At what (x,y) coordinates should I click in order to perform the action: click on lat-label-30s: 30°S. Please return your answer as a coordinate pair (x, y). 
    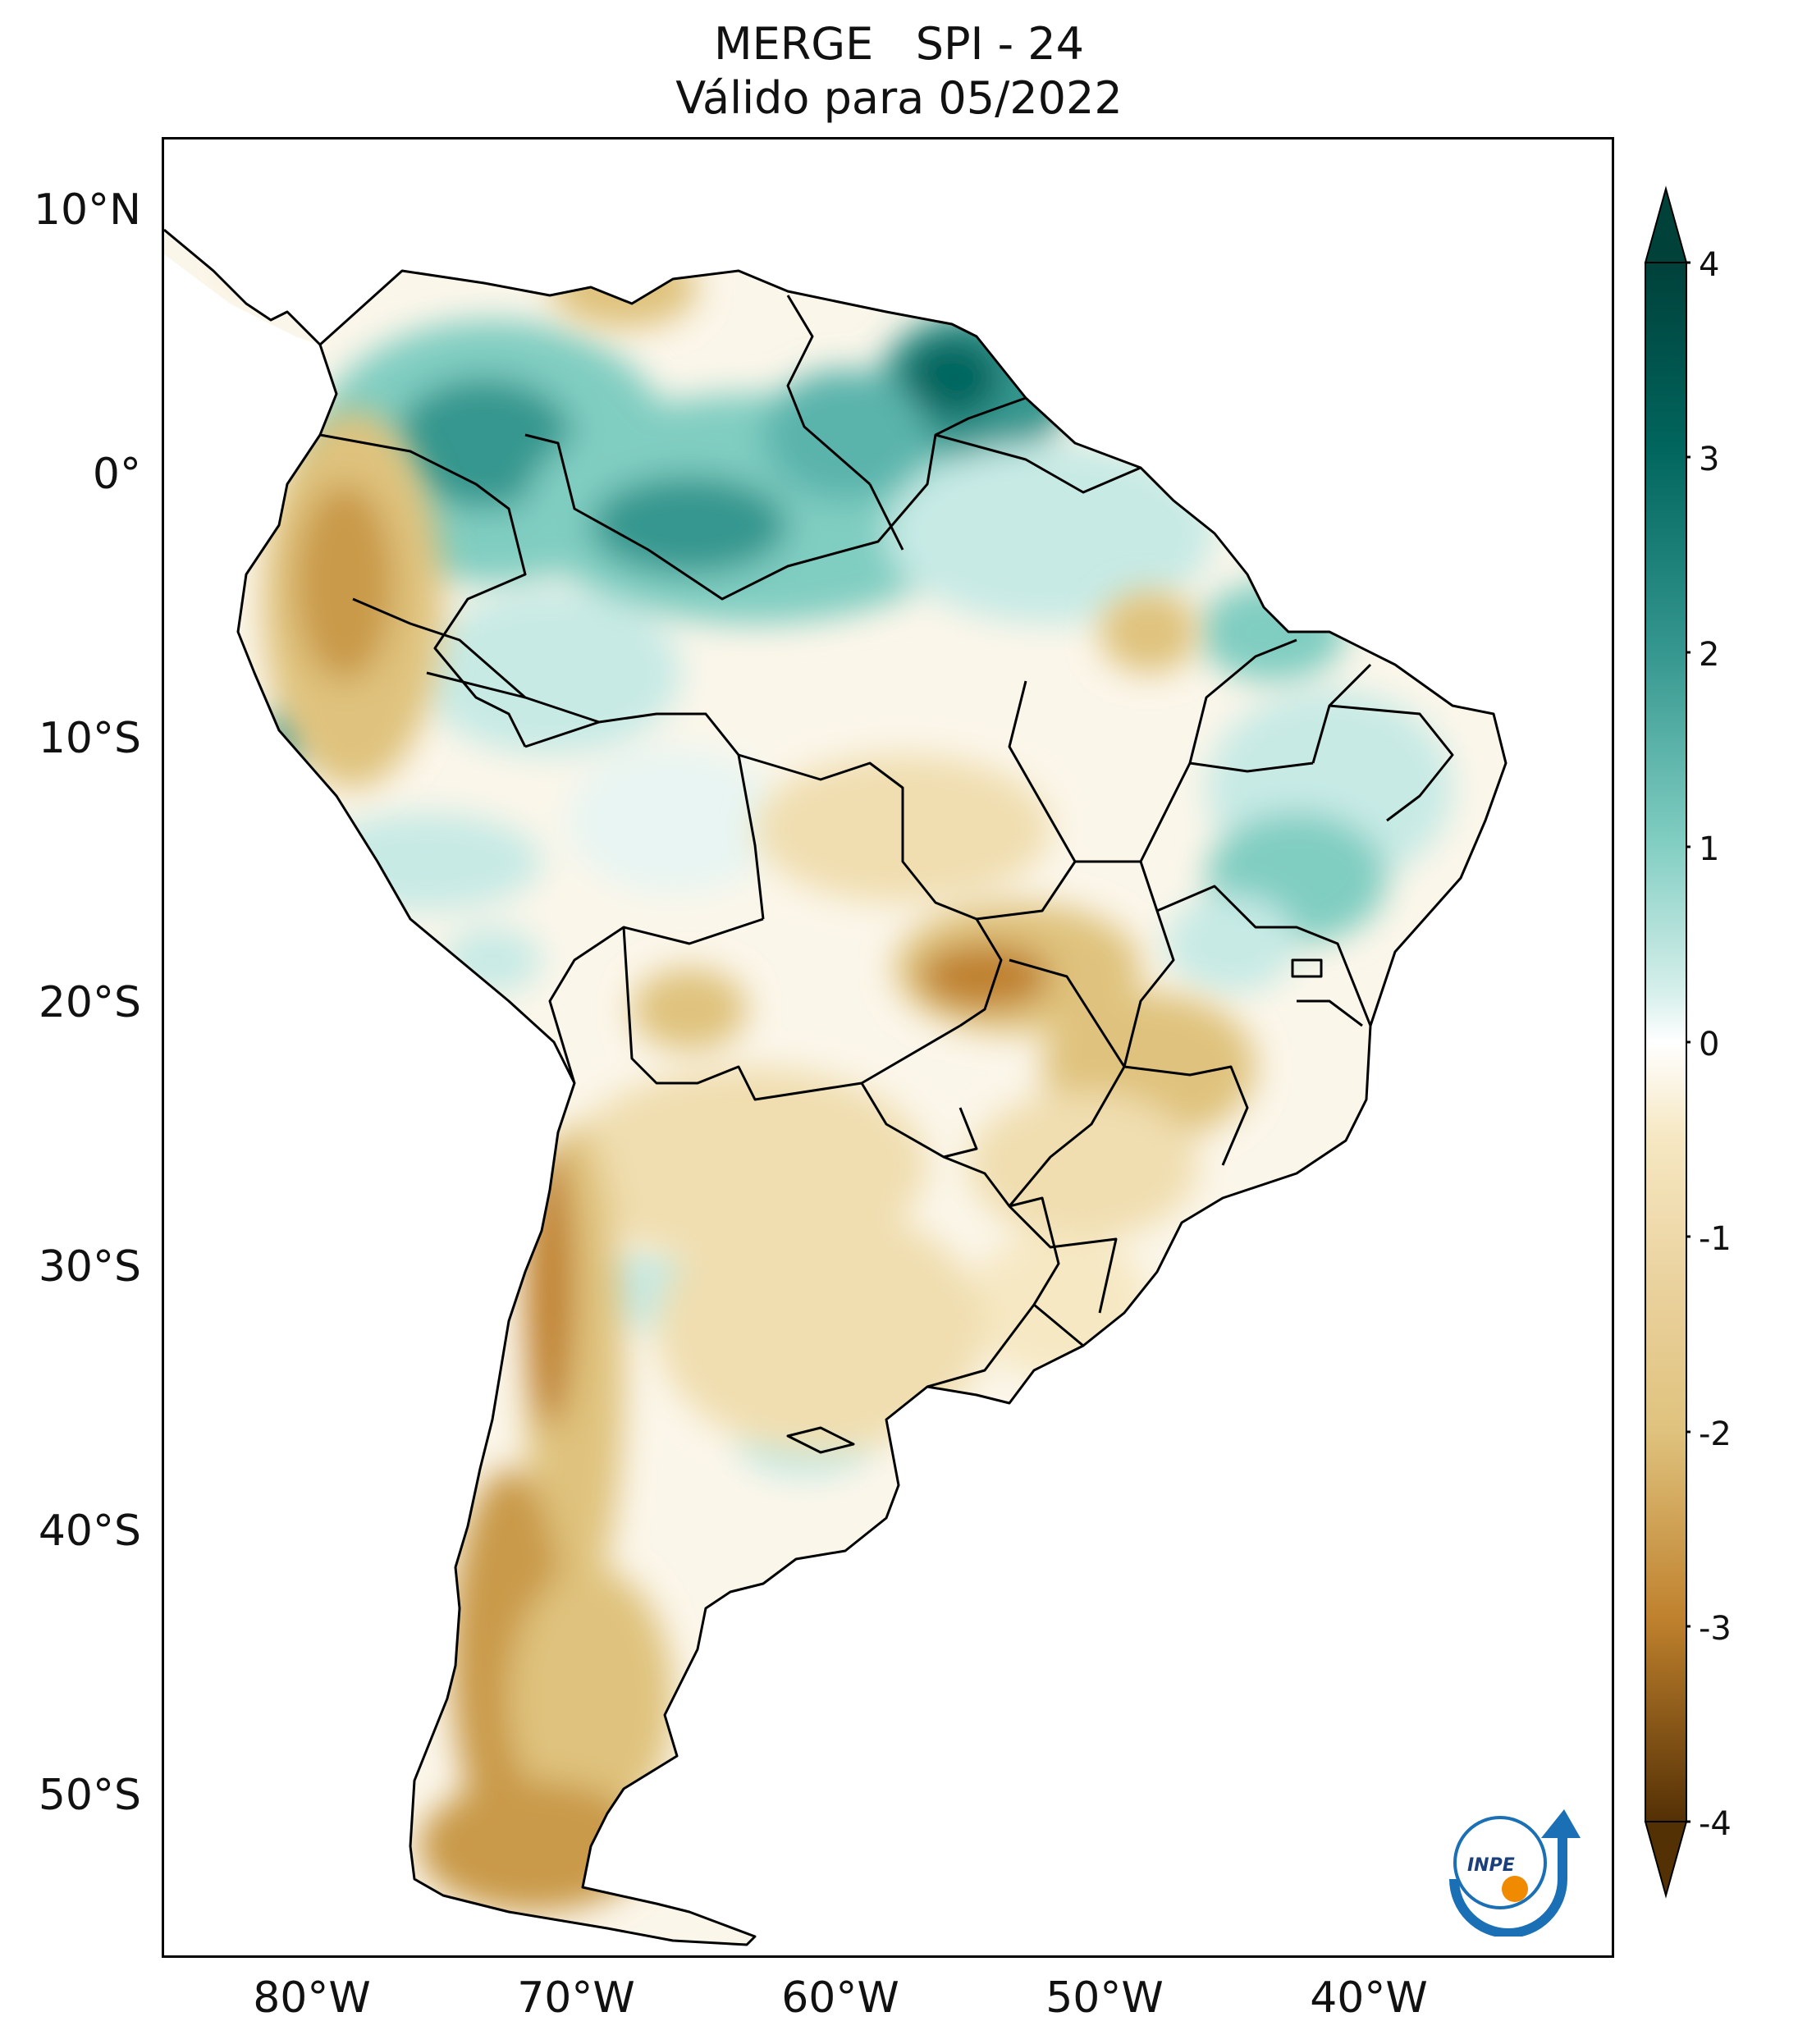
    Looking at the image, I should click on (89, 1267).